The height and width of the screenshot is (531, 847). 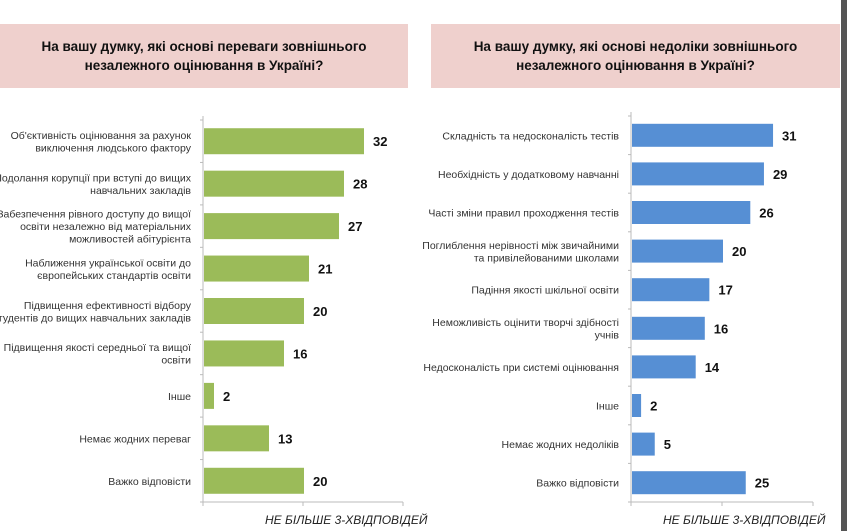 I want to click on left-data-label: 21, so click(x=325, y=269).